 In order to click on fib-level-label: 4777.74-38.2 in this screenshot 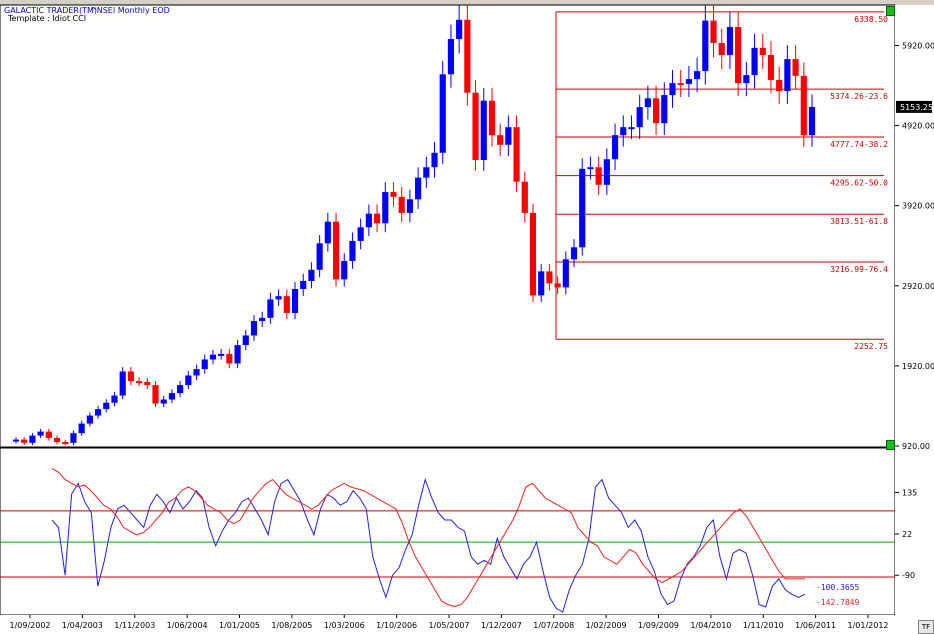, I will do `click(859, 144)`.